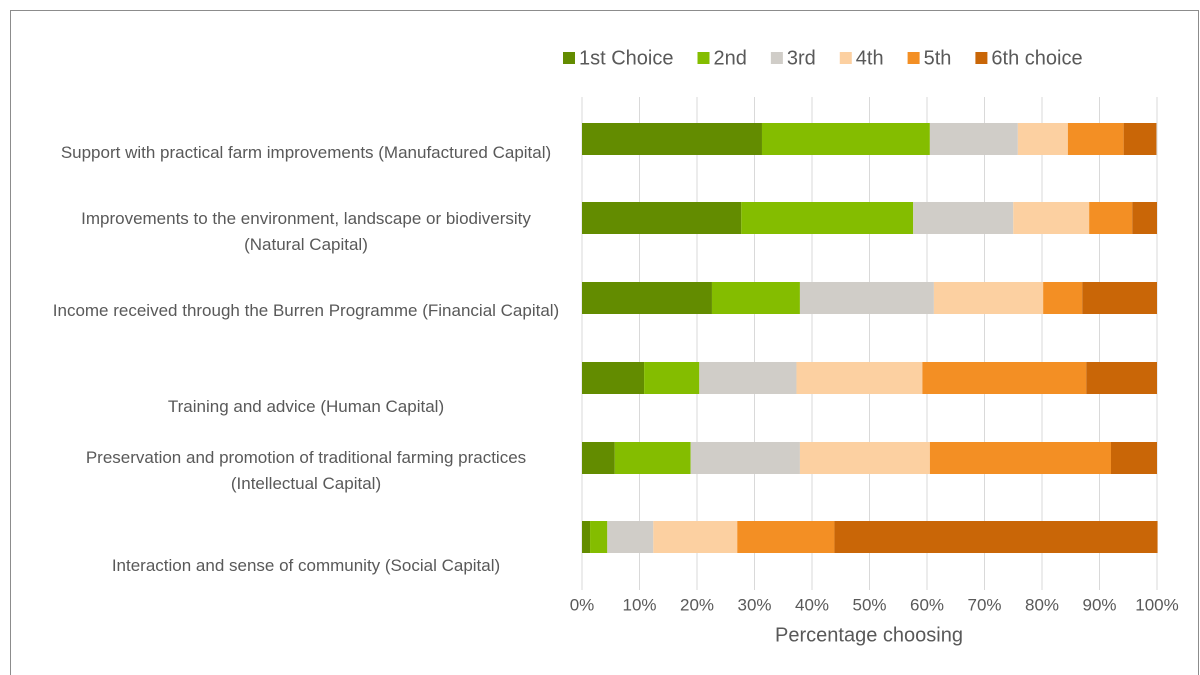 The height and width of the screenshot is (675, 1200). What do you see at coordinates (812, 604) in the screenshot?
I see `x-tick-label: 40%` at bounding box center [812, 604].